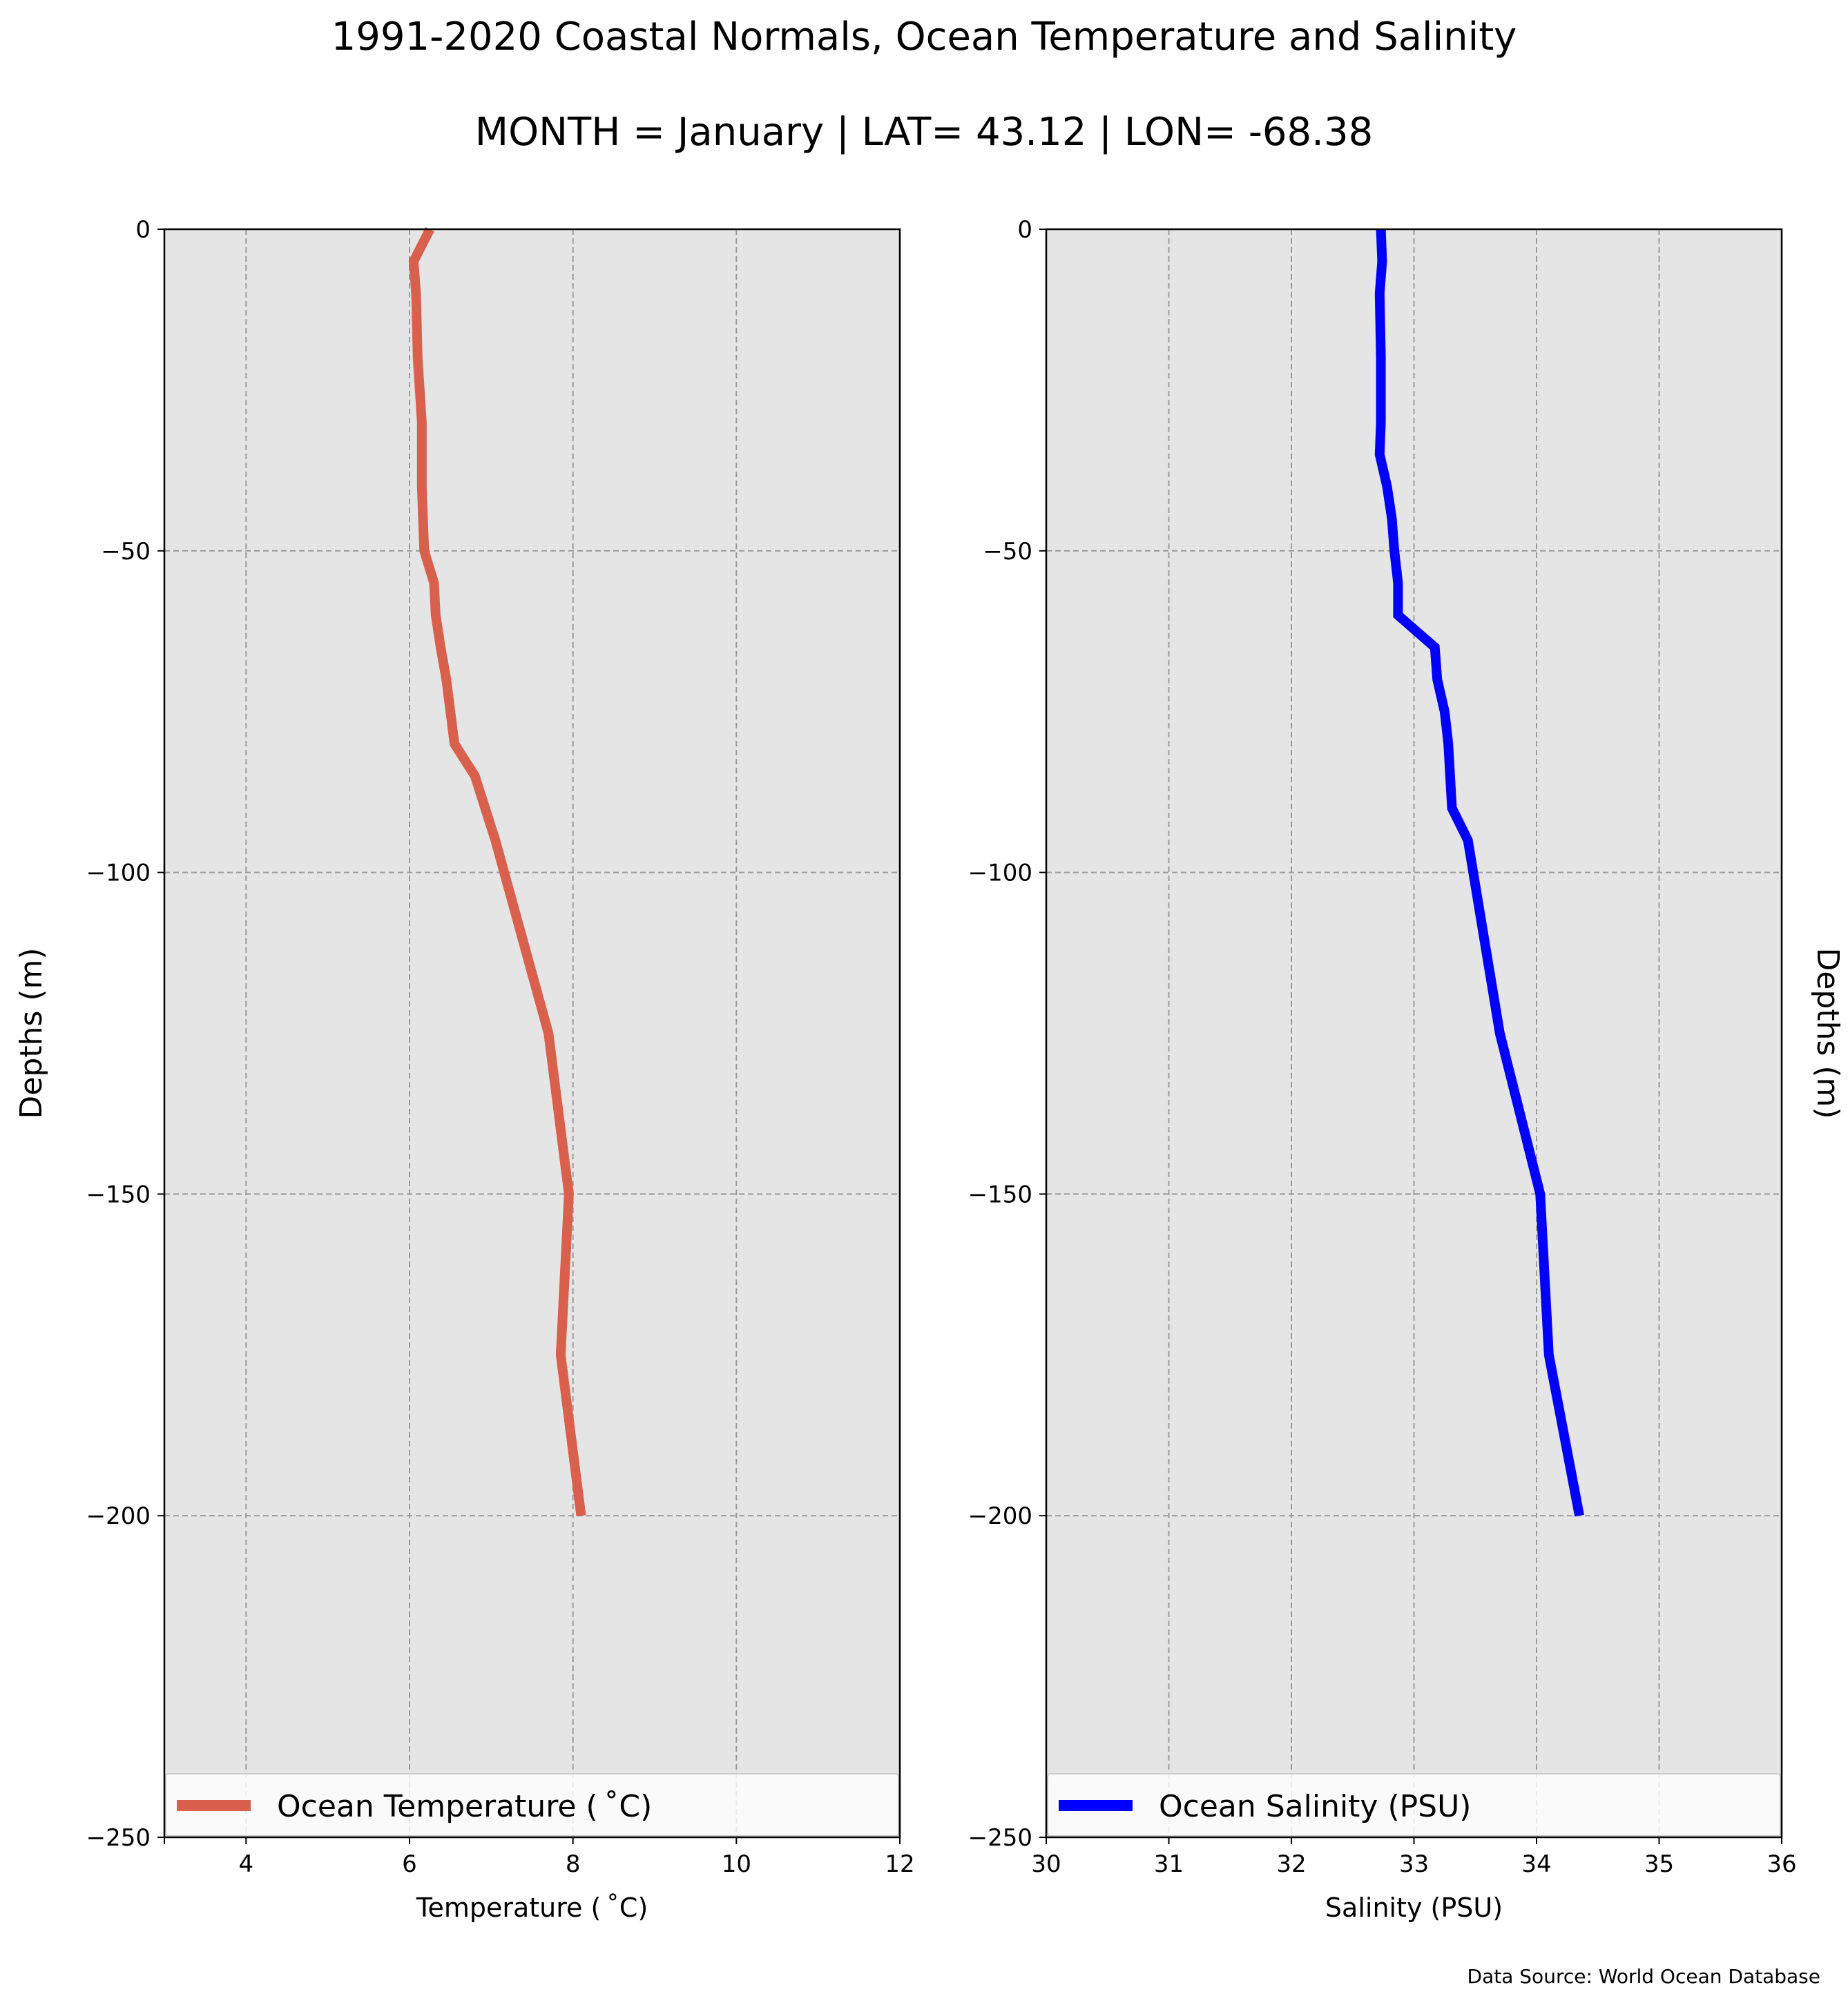  Describe the element at coordinates (573, 1864) in the screenshot. I see `x-tick-label: 8` at that location.